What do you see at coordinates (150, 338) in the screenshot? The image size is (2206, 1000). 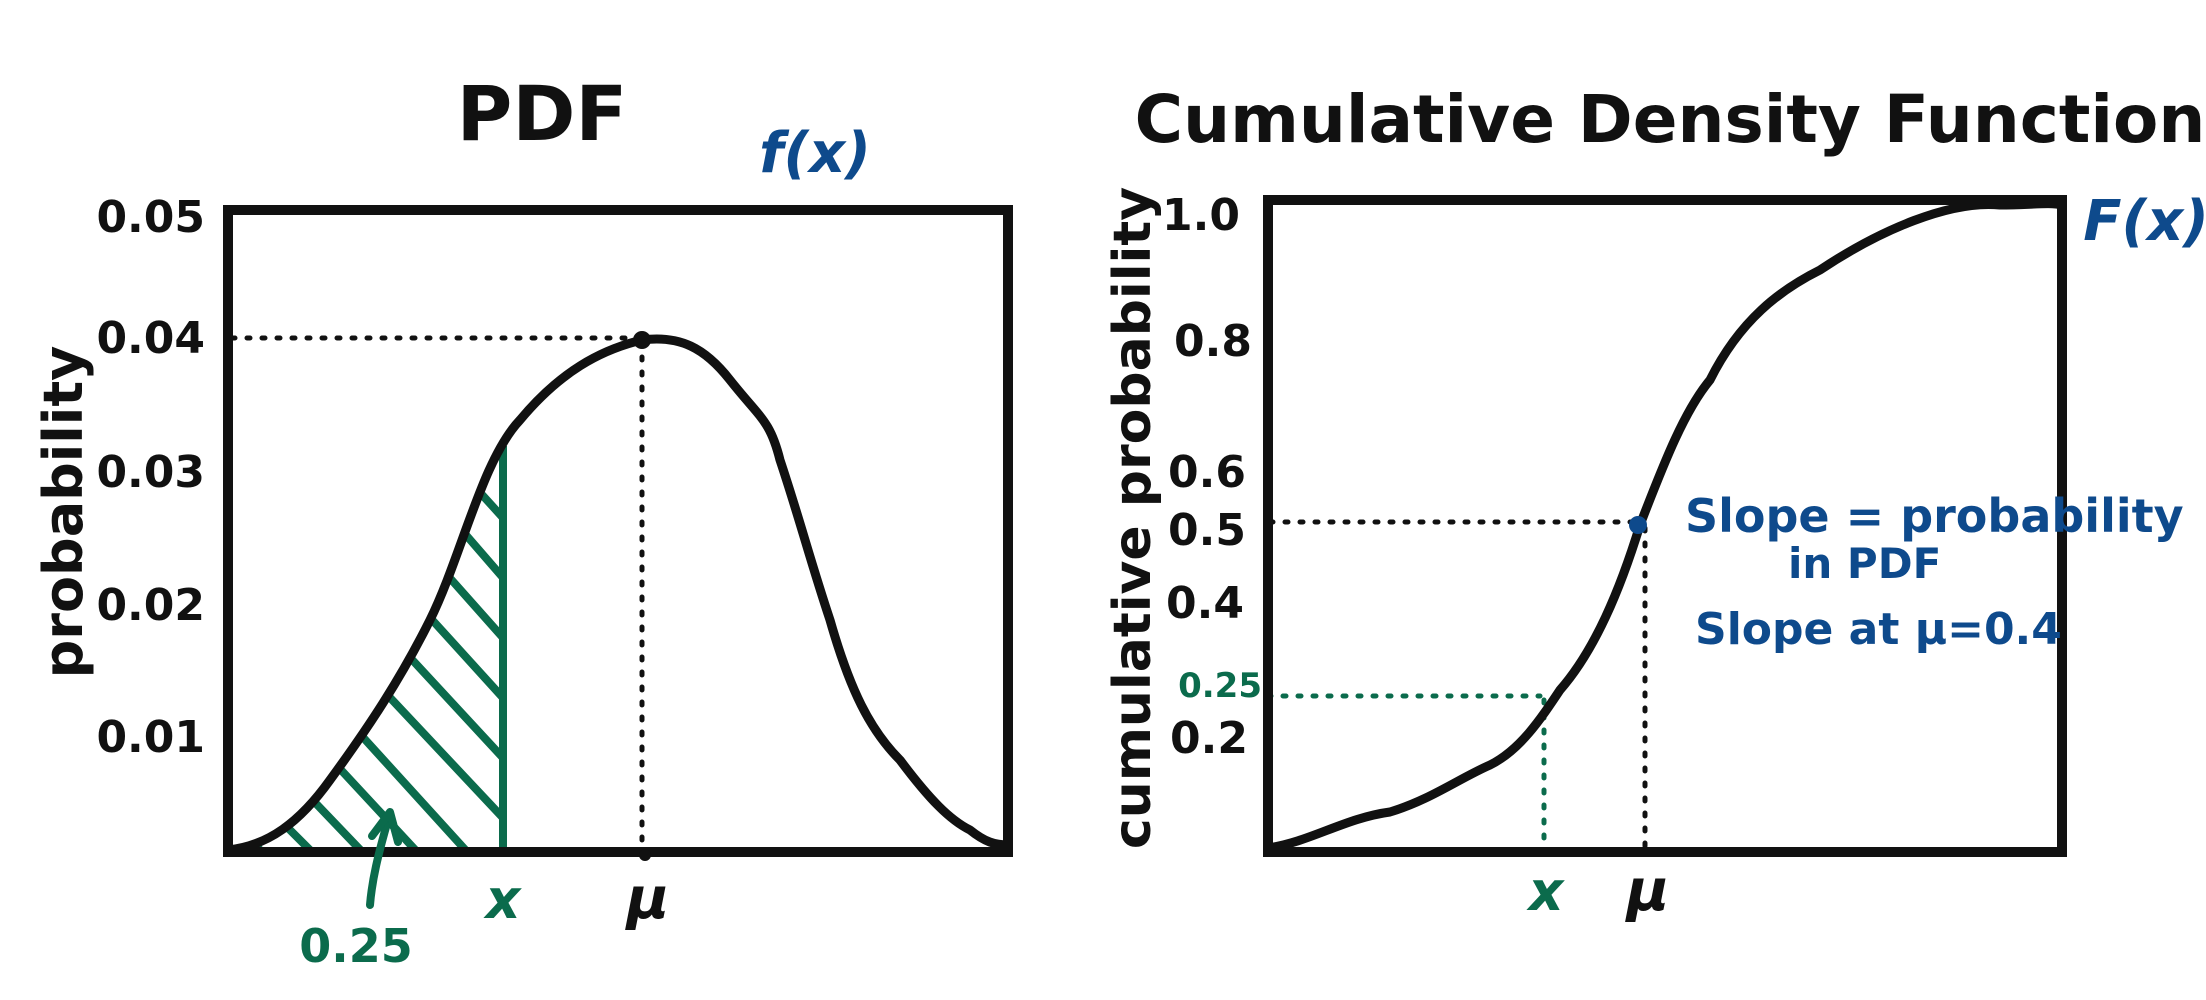 I see `pdf-y-tick: 0.04` at bounding box center [150, 338].